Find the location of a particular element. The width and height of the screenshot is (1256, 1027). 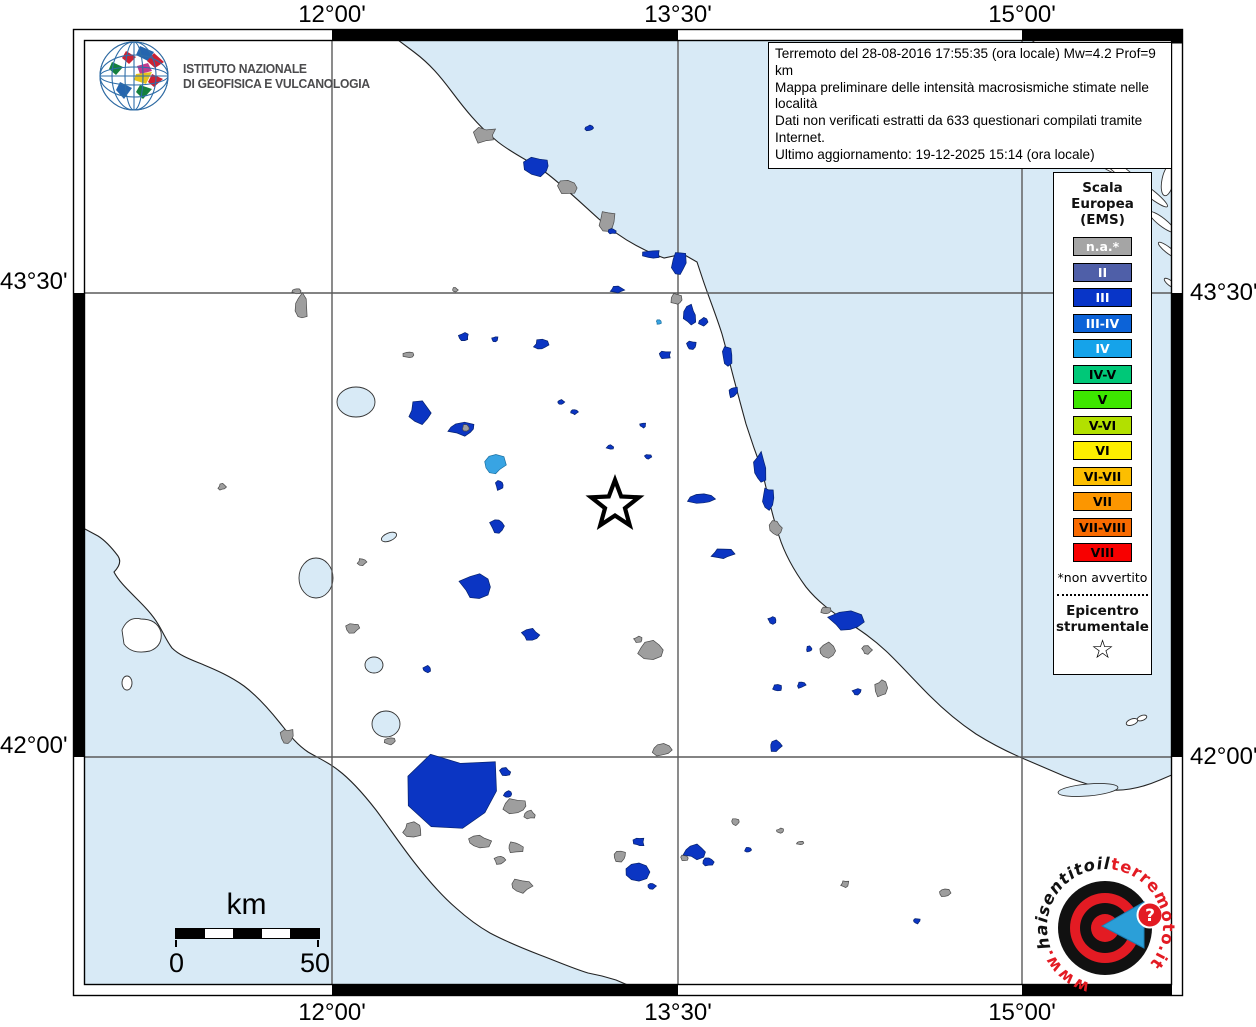

legend-epicenter-line1: Epicentro is located at coordinates (1102, 611).